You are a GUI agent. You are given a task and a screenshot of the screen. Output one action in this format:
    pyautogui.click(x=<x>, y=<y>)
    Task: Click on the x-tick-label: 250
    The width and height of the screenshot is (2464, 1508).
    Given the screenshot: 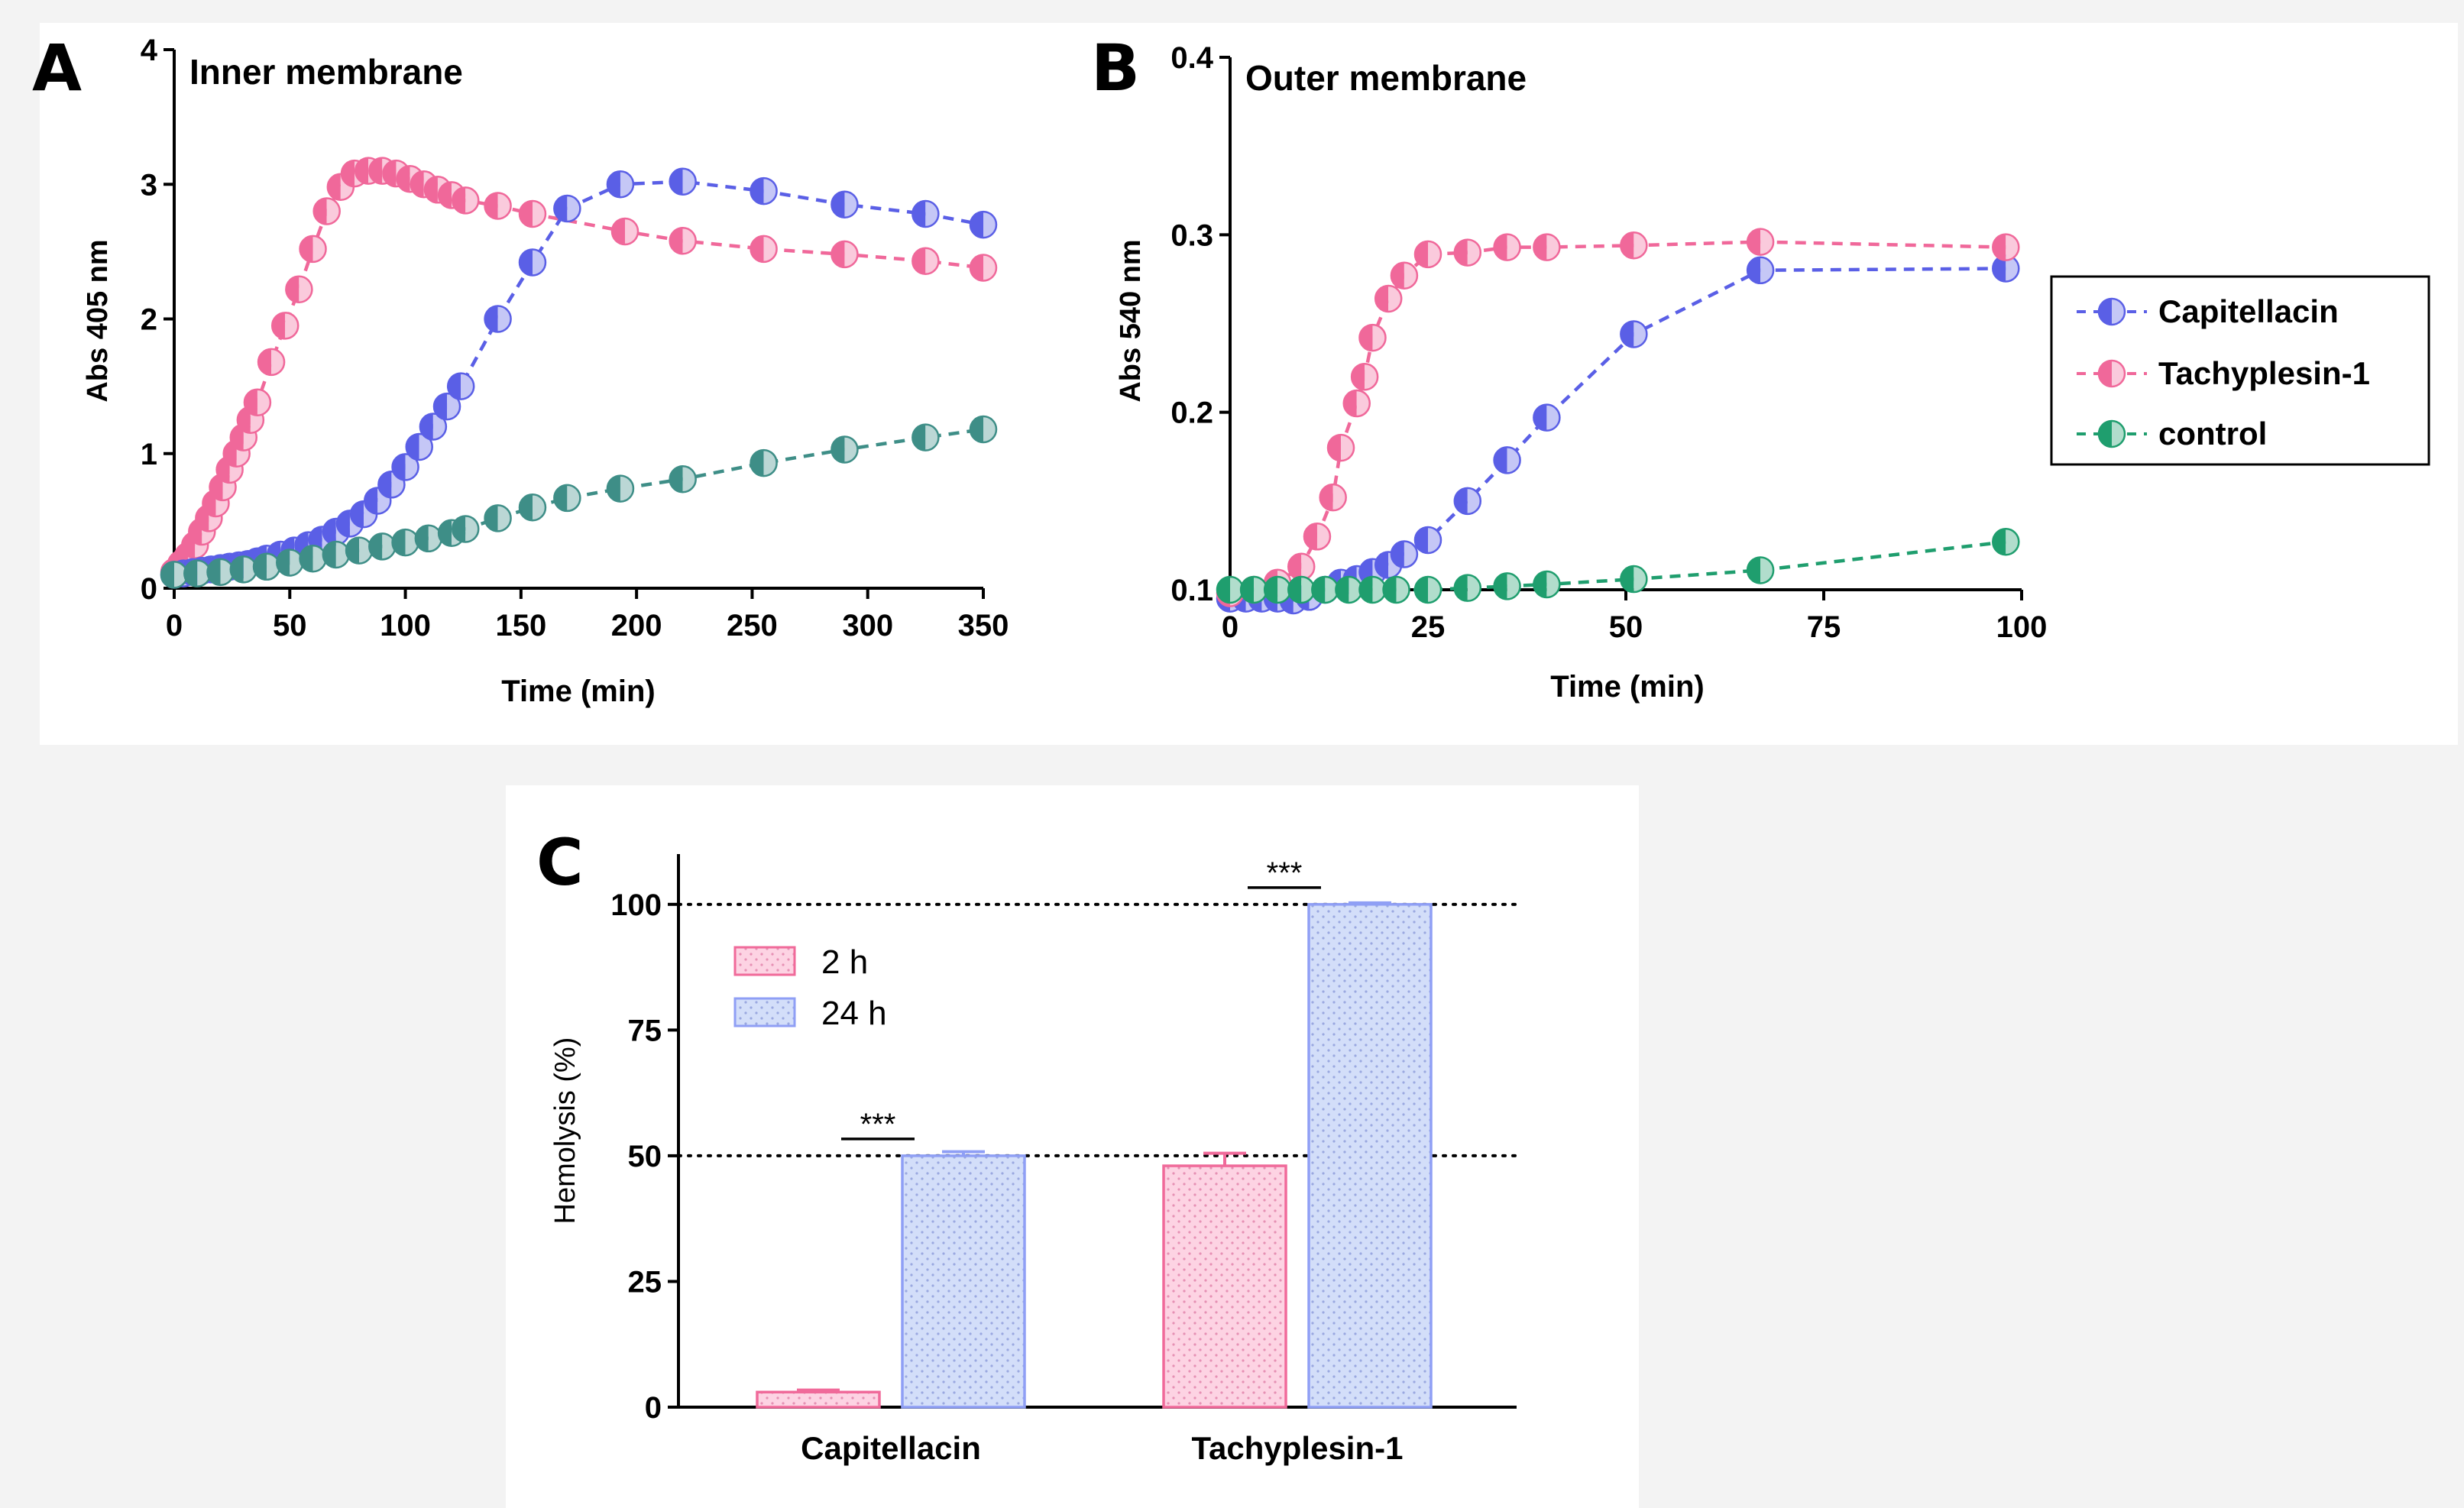 What is the action you would take?
    pyautogui.click(x=752, y=625)
    